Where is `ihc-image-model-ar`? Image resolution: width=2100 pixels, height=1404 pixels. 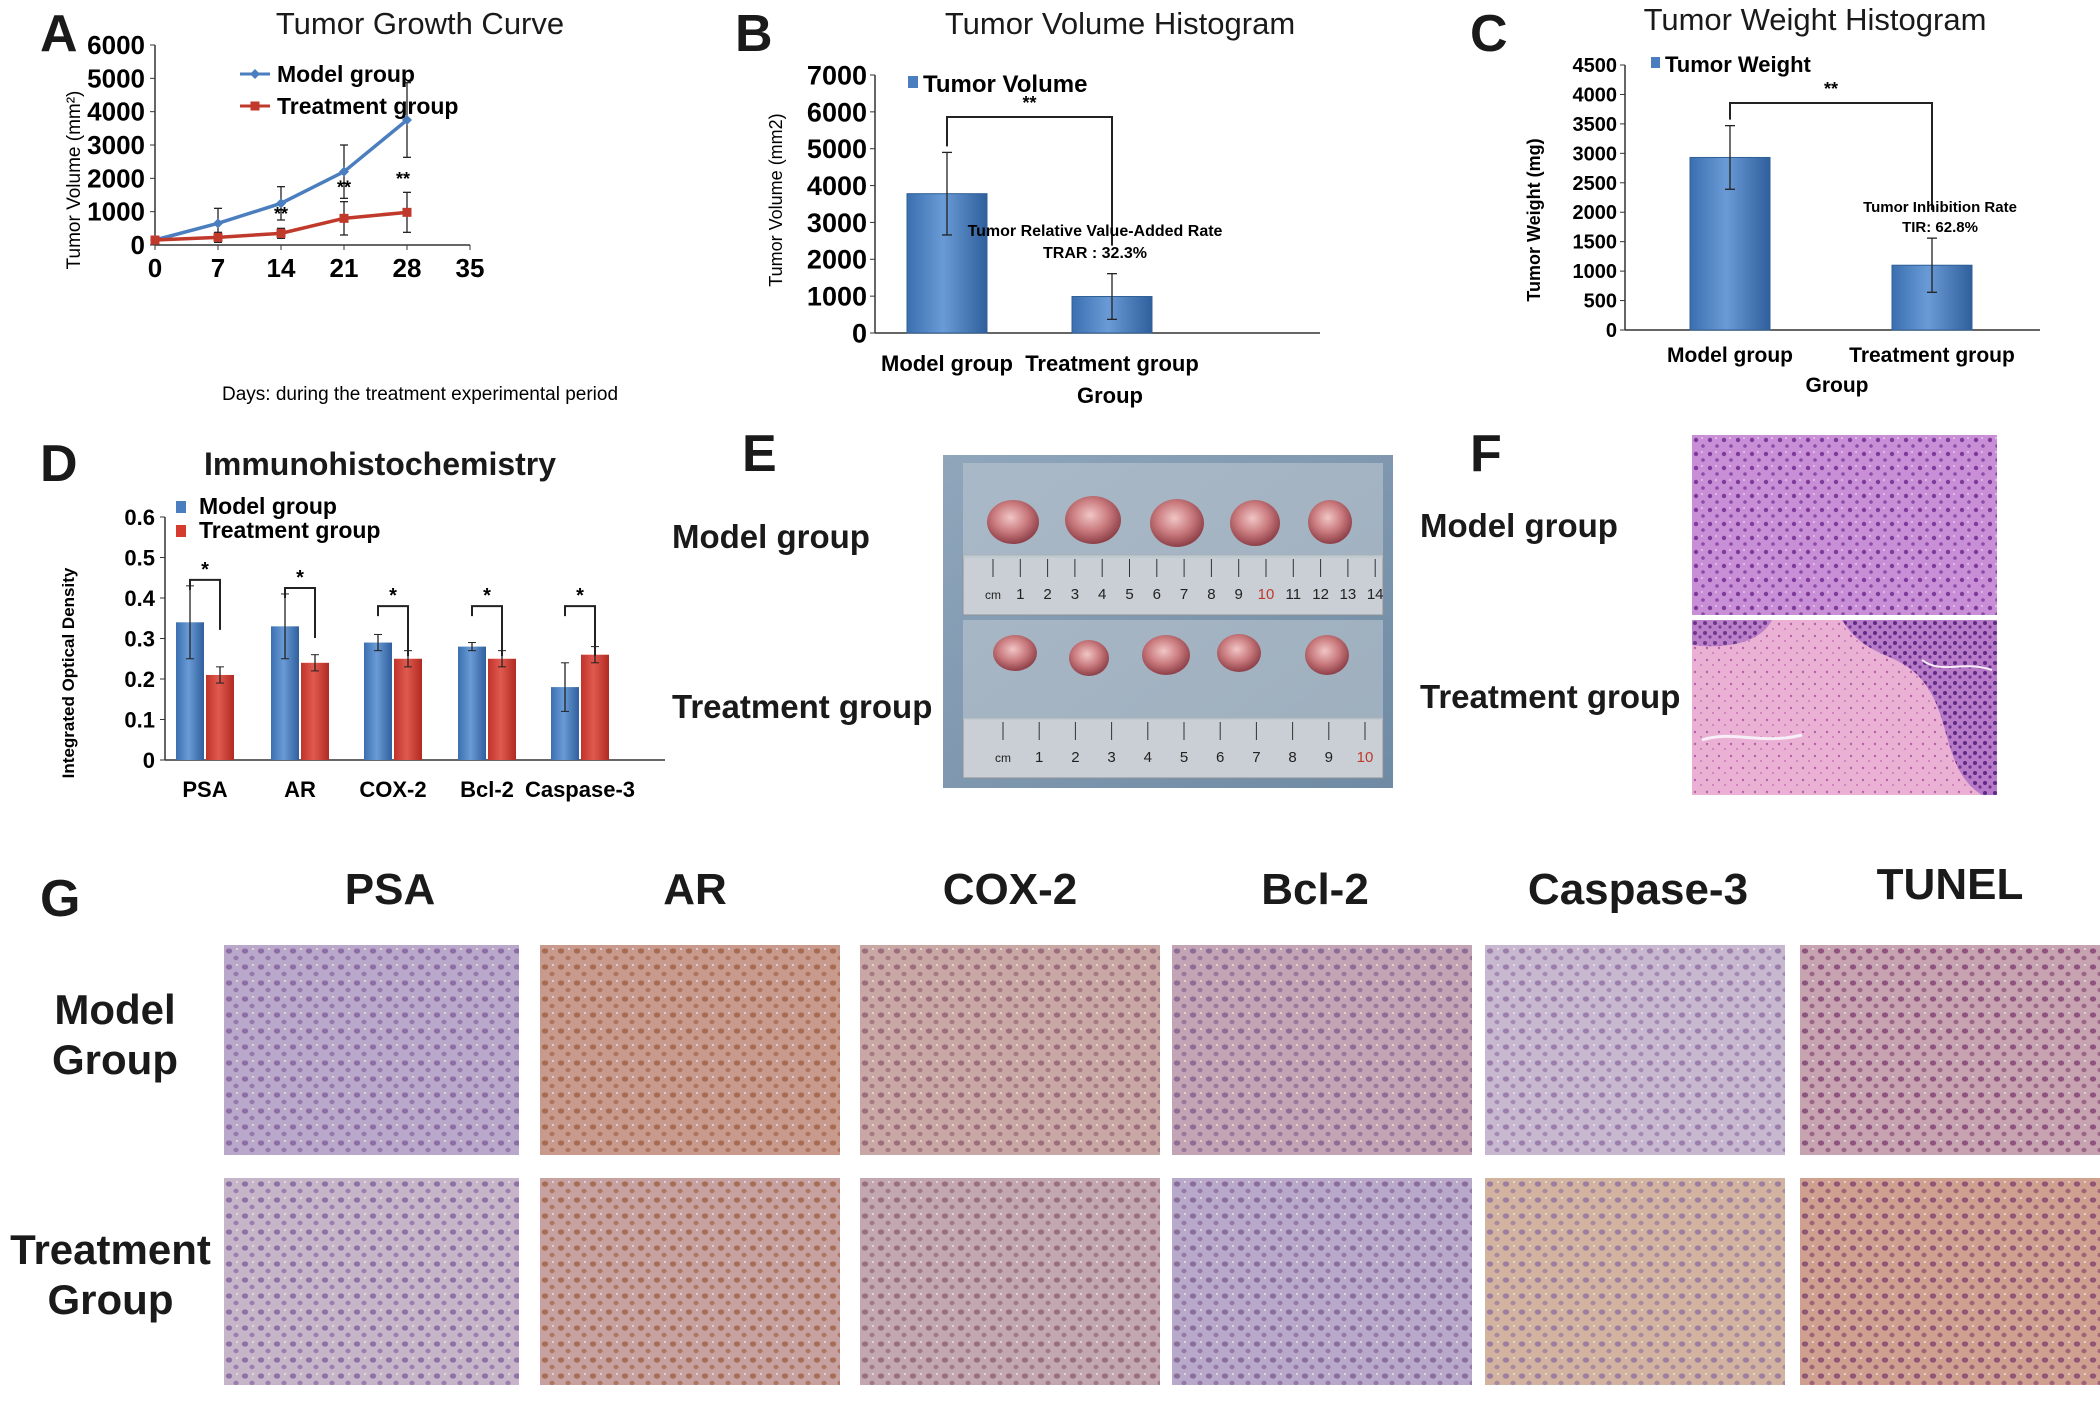
ihc-image-model-ar is located at coordinates (690, 1050).